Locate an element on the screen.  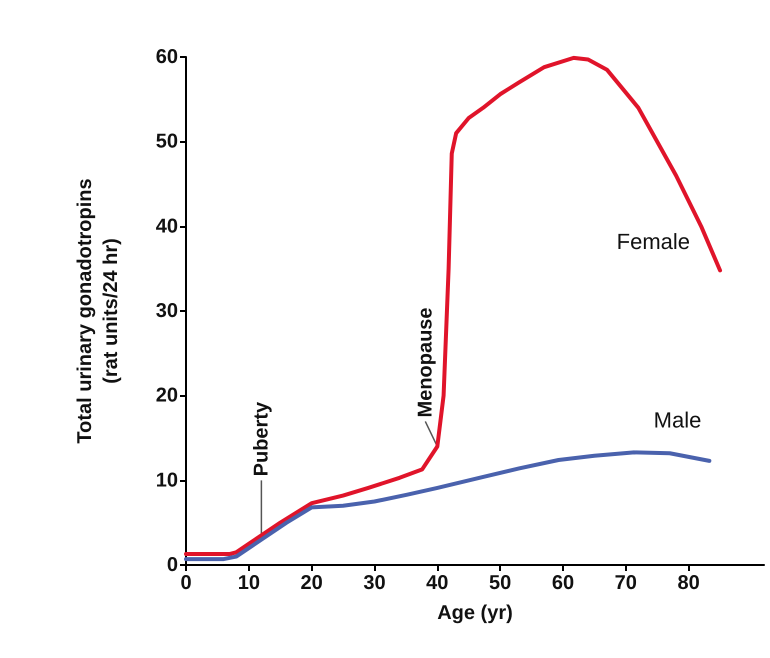
y-tick-label: 40 is located at coordinates (167, 226).